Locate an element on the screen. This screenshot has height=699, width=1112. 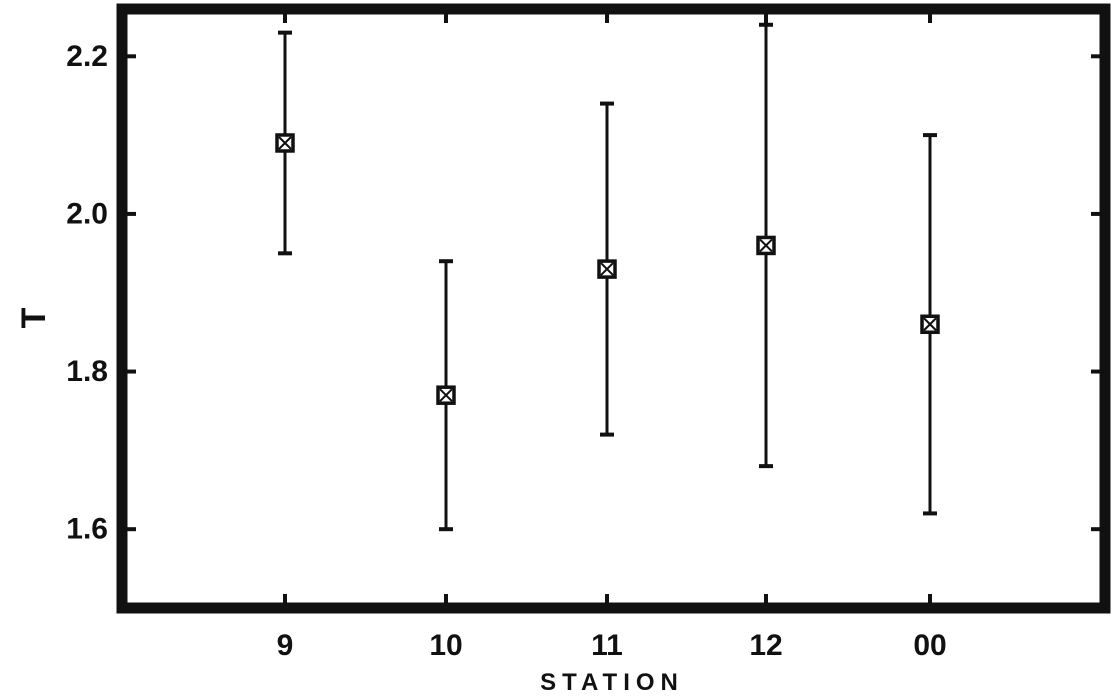
y-tick-label: 2.0 is located at coordinates (87, 213).